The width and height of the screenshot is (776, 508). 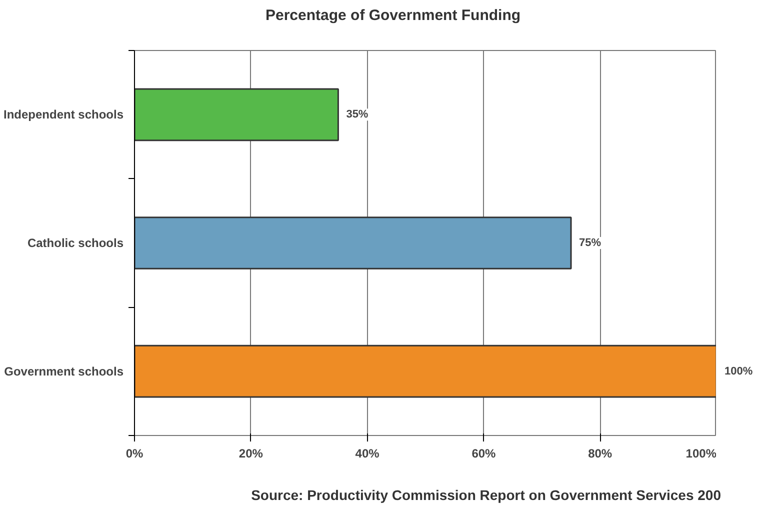 I want to click on source-note: Source: Productivity Commission Report on Government Services 200, so click(x=486, y=495).